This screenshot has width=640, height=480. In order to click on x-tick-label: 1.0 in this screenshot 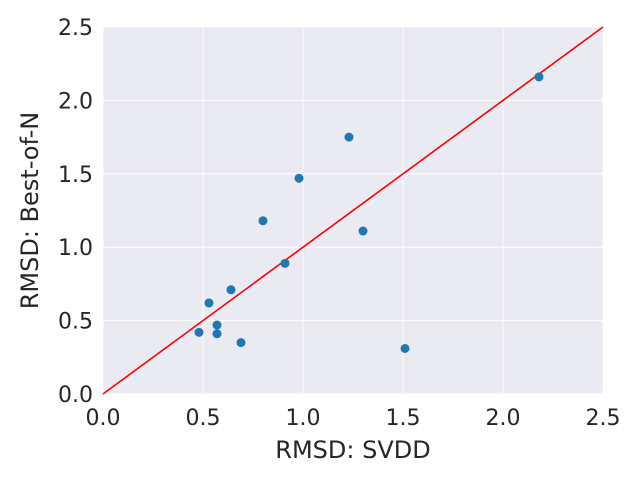, I will do `click(303, 418)`.